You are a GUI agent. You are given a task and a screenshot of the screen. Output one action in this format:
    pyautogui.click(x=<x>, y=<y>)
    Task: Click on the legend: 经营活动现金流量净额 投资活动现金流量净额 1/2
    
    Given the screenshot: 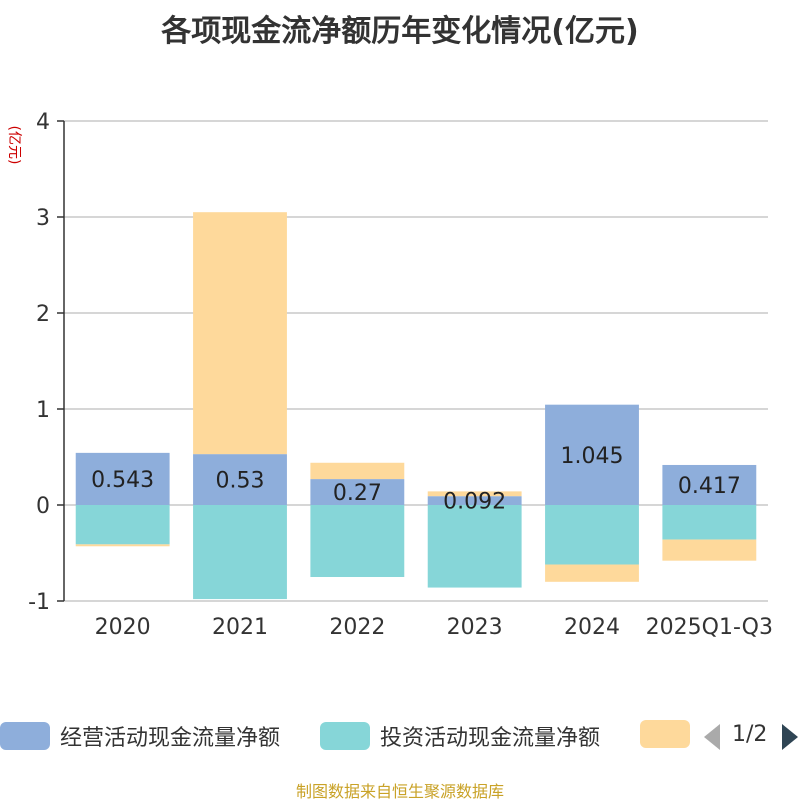 What is the action you would take?
    pyautogui.click(x=400, y=736)
    